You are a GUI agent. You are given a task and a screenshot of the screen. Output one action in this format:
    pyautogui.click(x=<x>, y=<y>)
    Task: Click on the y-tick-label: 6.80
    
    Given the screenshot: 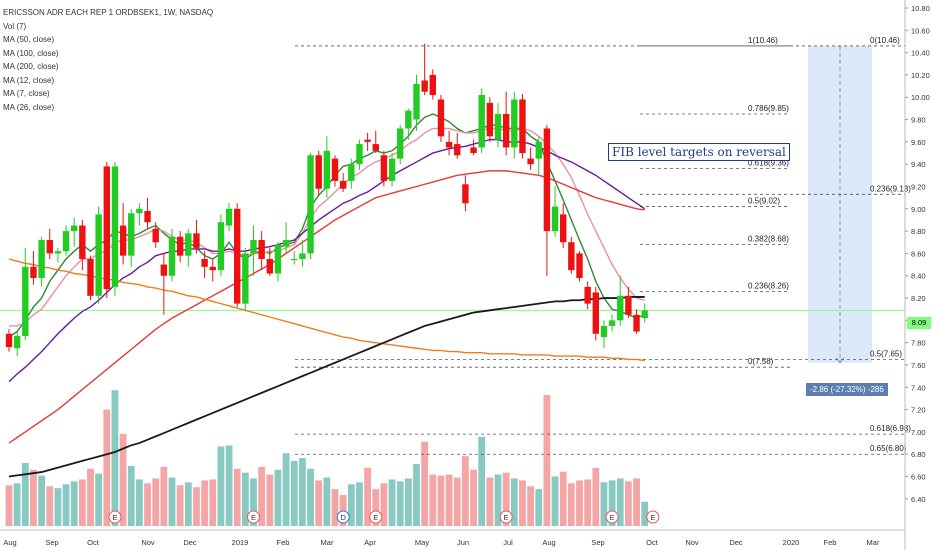 What is the action you would take?
    pyautogui.click(x=918, y=454)
    